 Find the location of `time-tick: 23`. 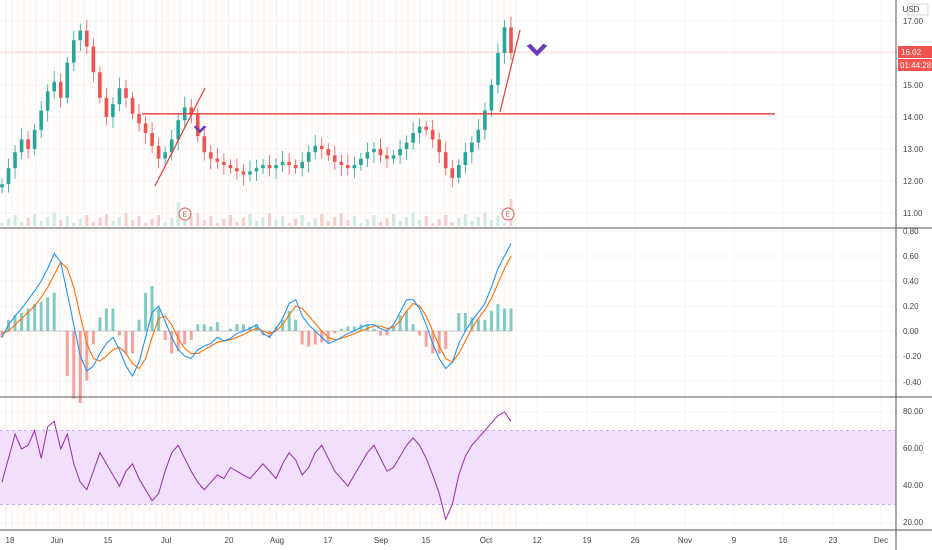

time-tick: 23 is located at coordinates (833, 540).